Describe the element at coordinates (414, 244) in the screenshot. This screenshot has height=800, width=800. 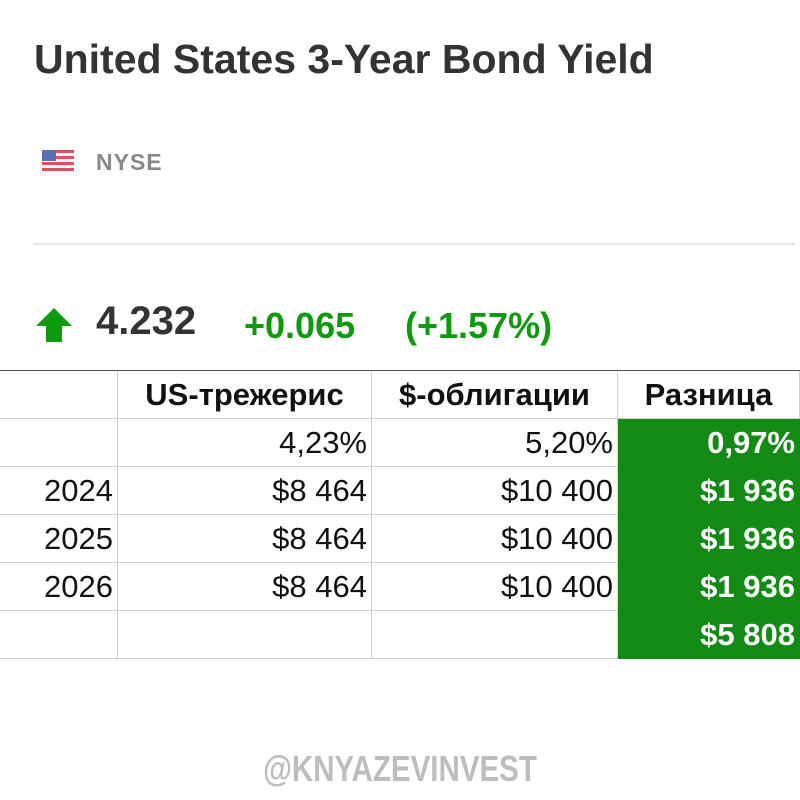
I see `divider` at that location.